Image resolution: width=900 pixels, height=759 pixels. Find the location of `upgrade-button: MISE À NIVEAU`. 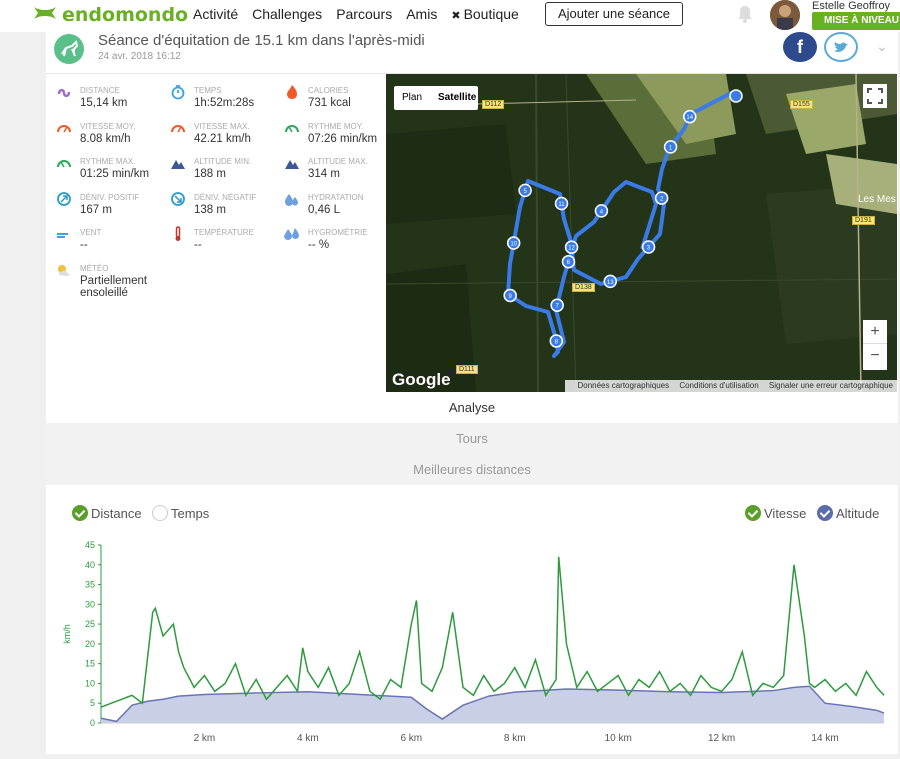

upgrade-button: MISE À NIVEAU is located at coordinates (856, 21).